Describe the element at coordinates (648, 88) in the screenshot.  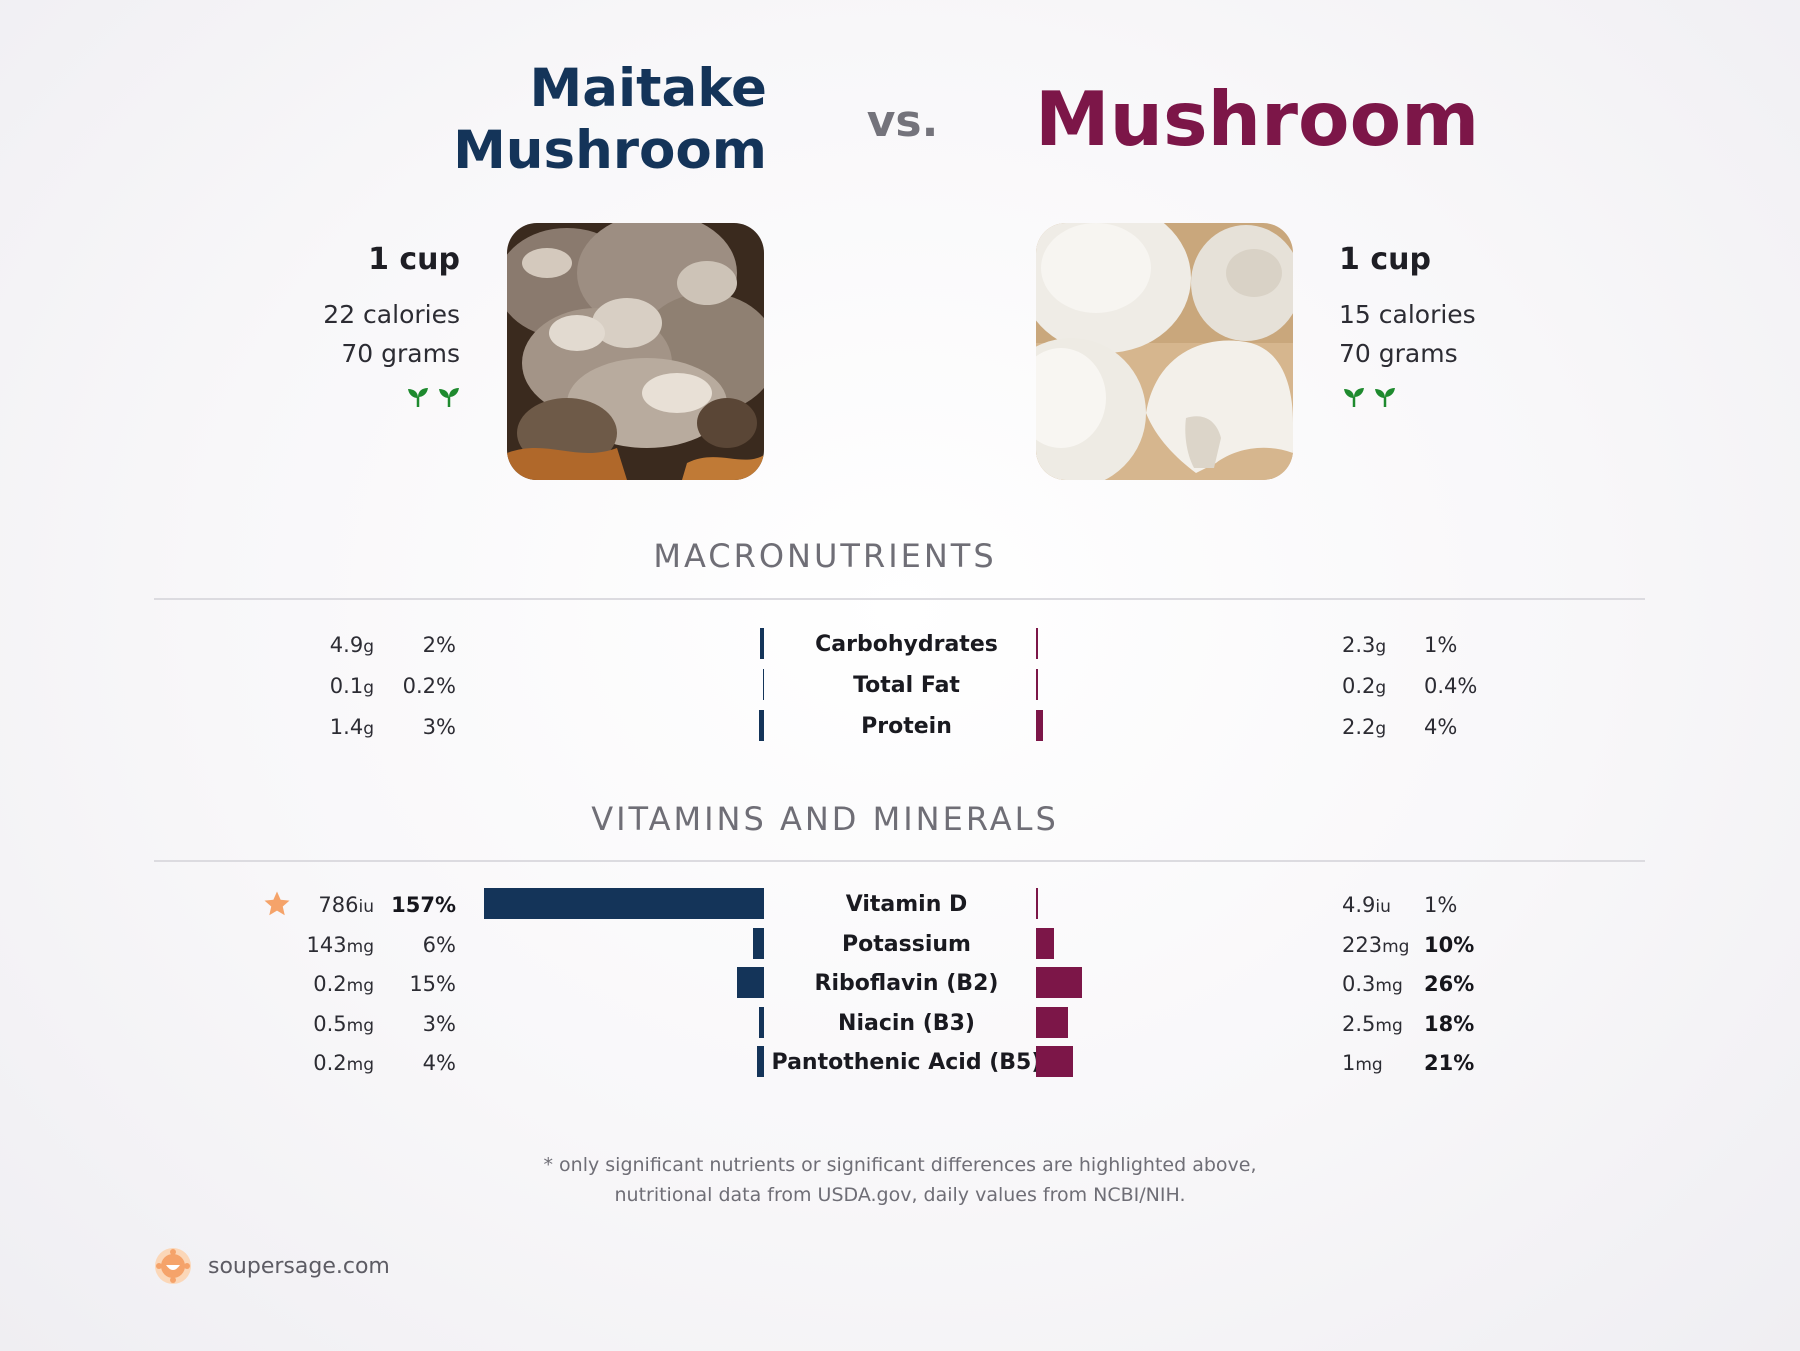
I see `left-title-line1: Maitake` at that location.